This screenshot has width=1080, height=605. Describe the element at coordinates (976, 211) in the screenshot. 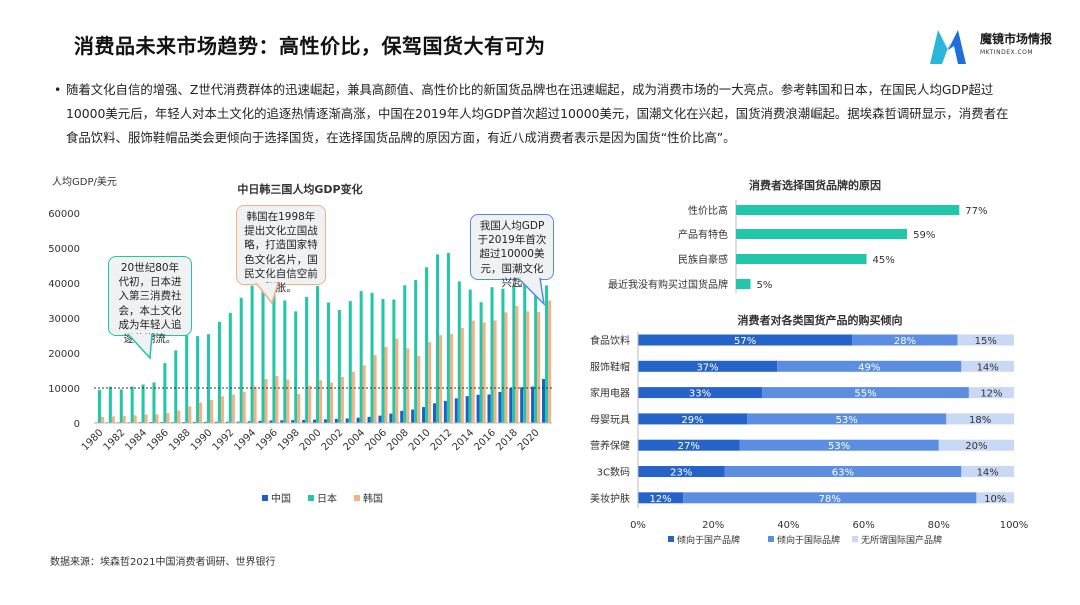

I see `reason-value-label: 77%` at that location.